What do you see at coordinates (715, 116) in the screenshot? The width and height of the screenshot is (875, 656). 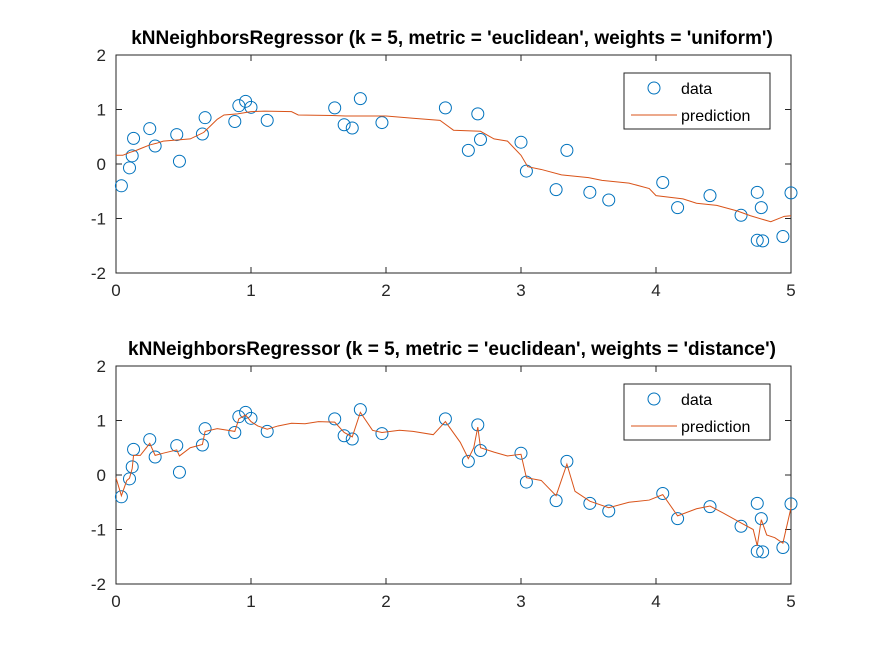 I see `top-legend-label-prediction: prediction` at bounding box center [715, 116].